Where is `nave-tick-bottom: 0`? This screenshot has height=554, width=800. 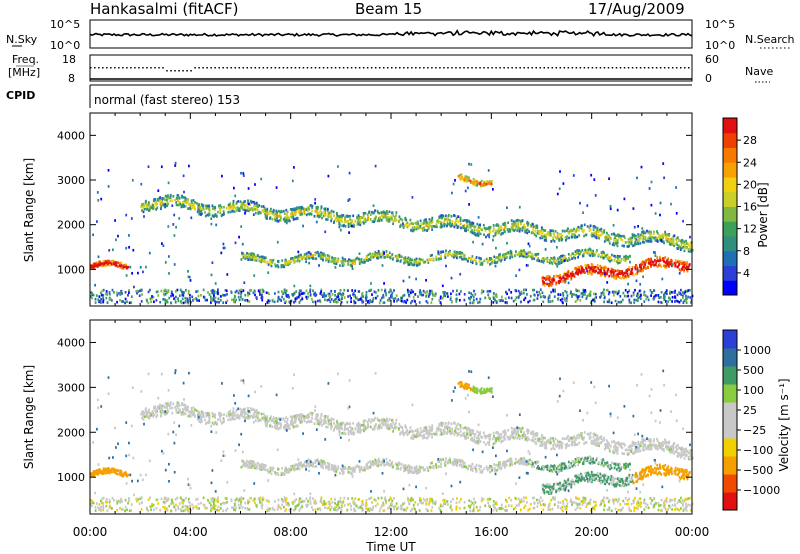 nave-tick-bottom: 0 is located at coordinates (708, 78).